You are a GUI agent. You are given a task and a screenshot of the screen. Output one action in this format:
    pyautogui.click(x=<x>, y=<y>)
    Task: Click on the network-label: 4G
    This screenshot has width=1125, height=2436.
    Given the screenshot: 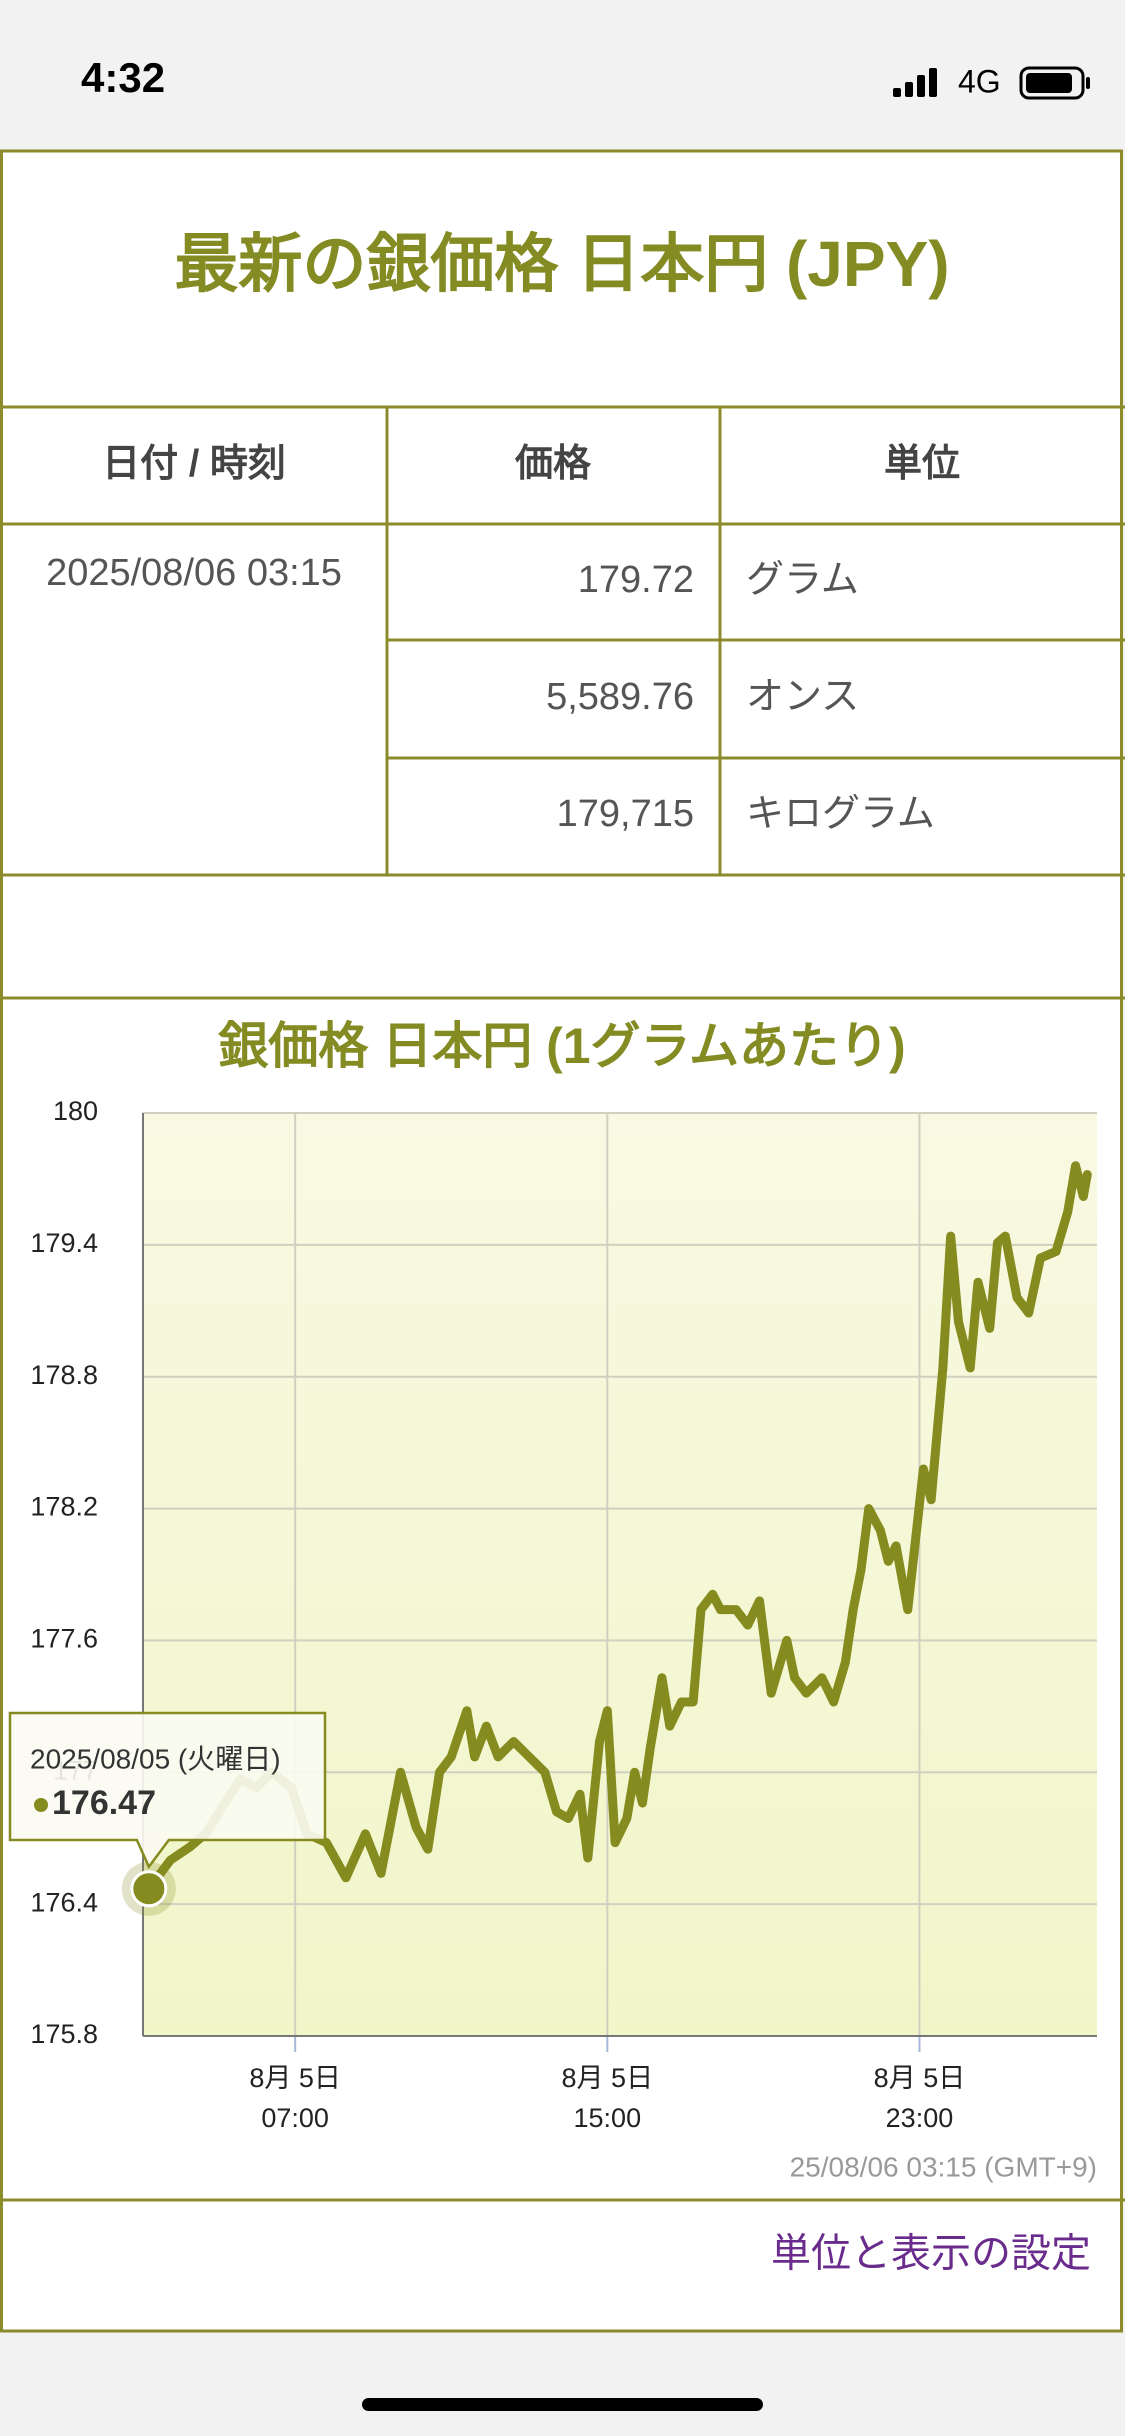 What is the action you would take?
    pyautogui.click(x=979, y=81)
    